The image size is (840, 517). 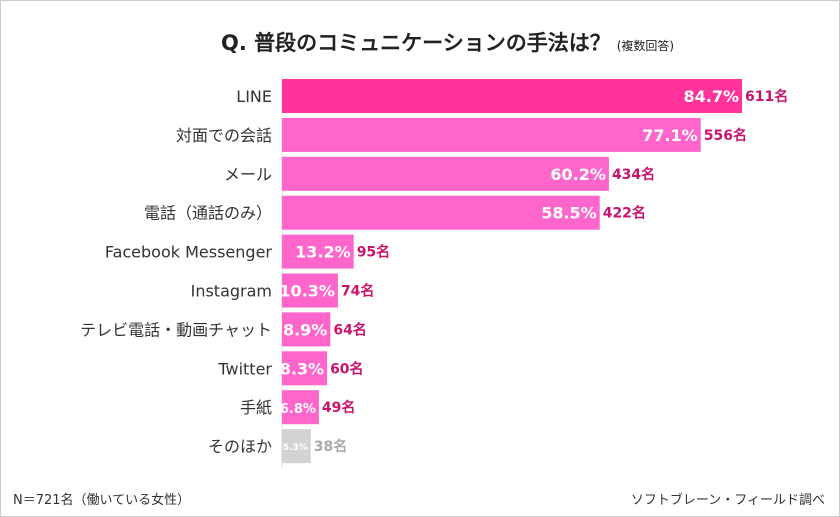 What do you see at coordinates (102, 500) in the screenshot?
I see `sample-note: N＝721名（働いている女性）` at bounding box center [102, 500].